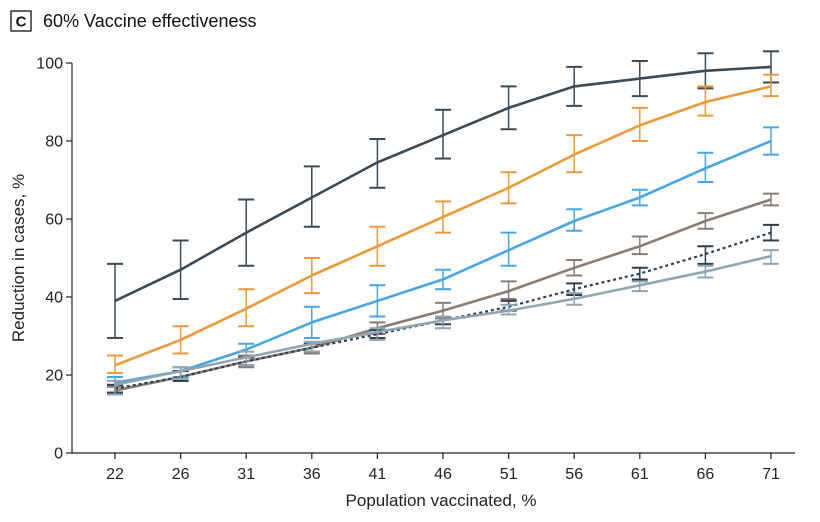  Describe the element at coordinates (706, 474) in the screenshot. I see `x-tick-label: 66` at that location.